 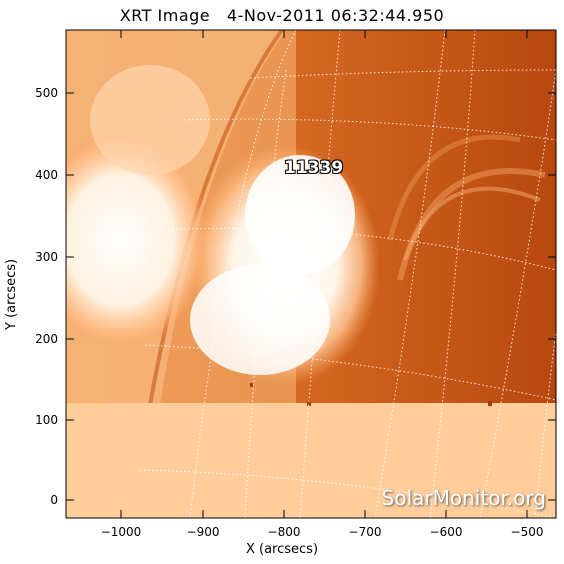 I want to click on x-tick-label: −700, so click(x=365, y=532).